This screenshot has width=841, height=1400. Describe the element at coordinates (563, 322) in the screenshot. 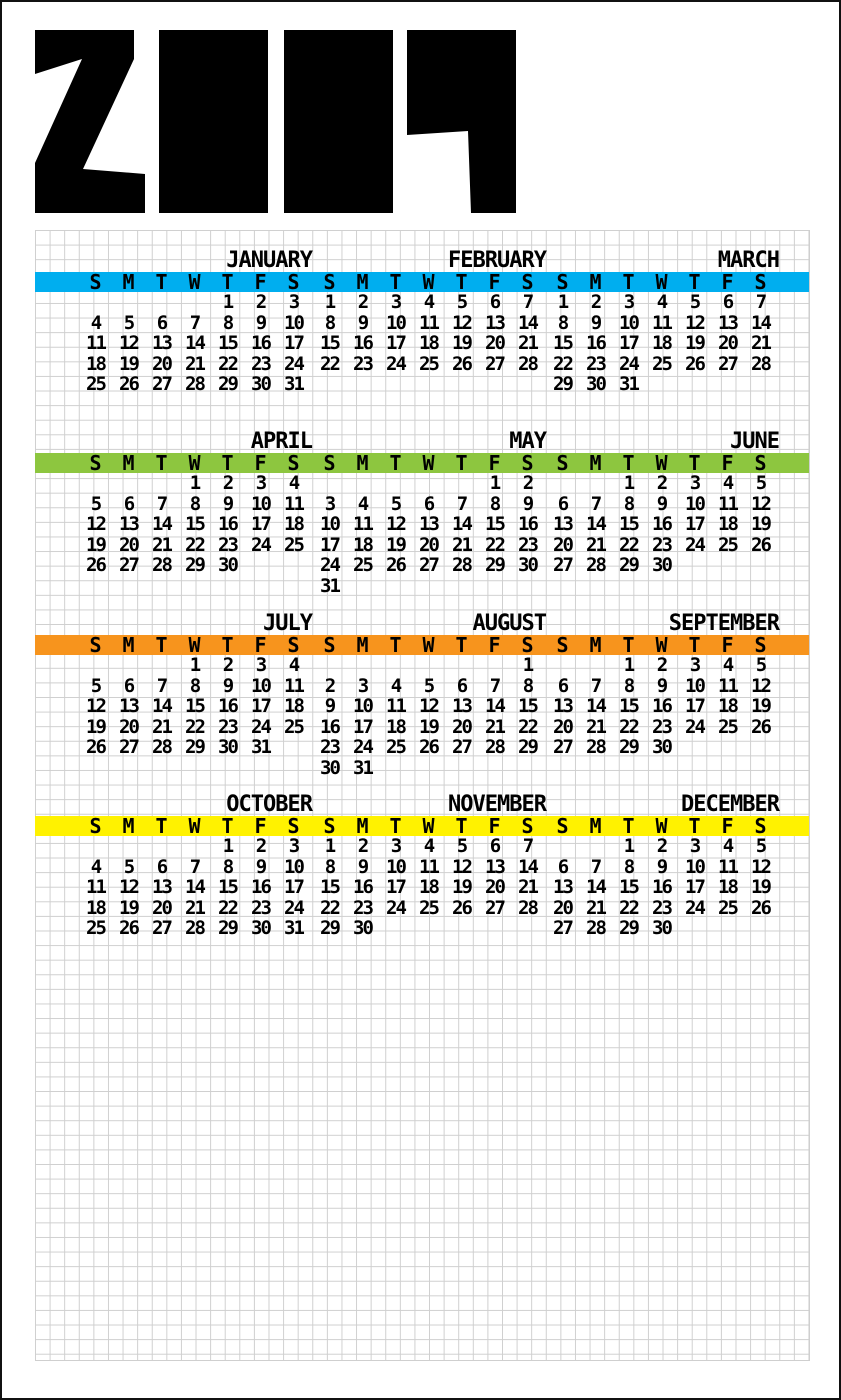

I see `day-number: 8` at that location.